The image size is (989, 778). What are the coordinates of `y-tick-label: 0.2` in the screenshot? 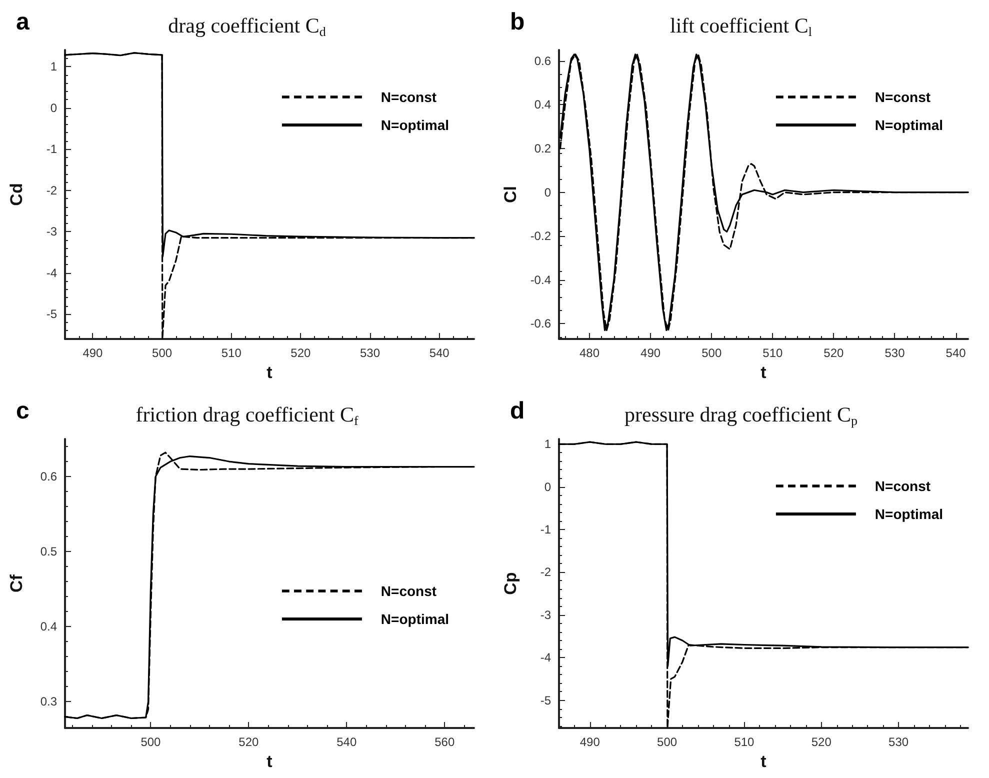 It's located at (543, 149).